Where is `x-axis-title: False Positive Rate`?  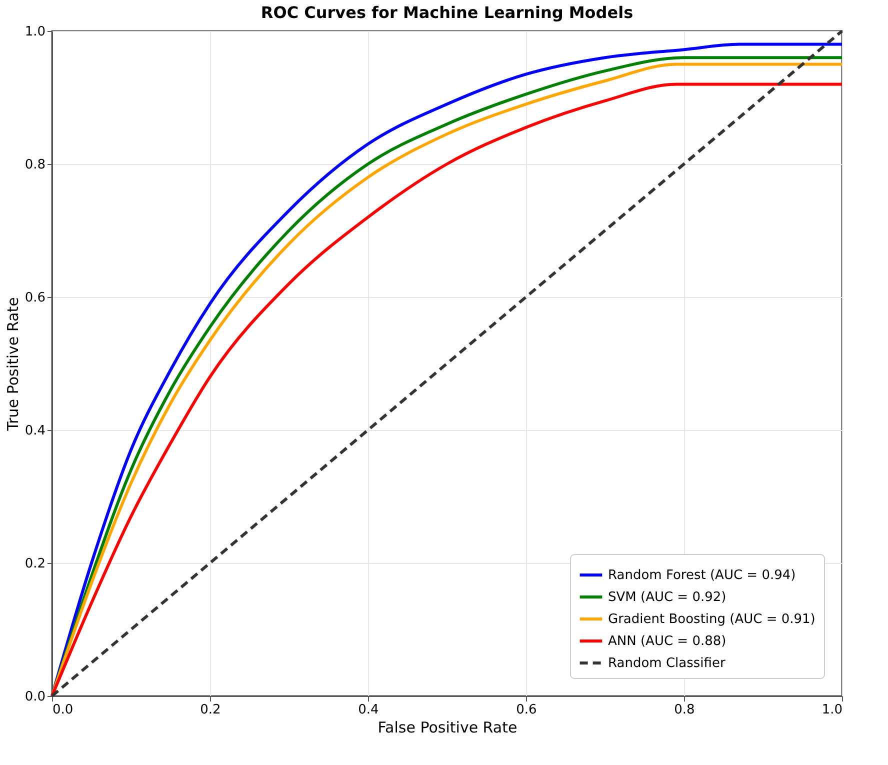
x-axis-title: False Positive Rate is located at coordinates (448, 727).